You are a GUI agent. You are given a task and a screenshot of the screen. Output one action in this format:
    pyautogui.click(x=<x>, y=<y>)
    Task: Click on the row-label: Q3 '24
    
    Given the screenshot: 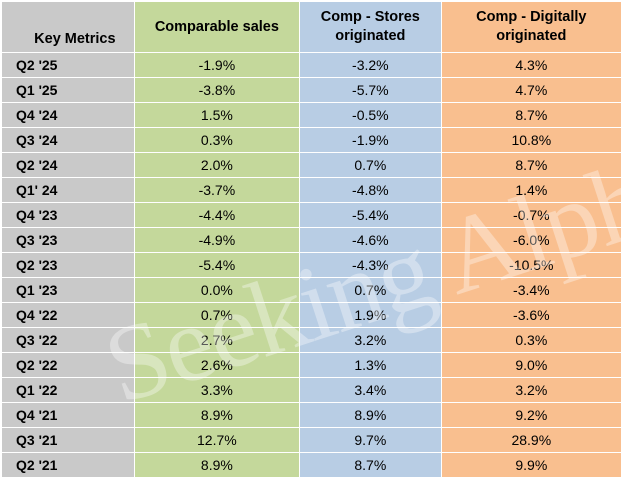 What is the action you would take?
    pyautogui.click(x=68, y=140)
    